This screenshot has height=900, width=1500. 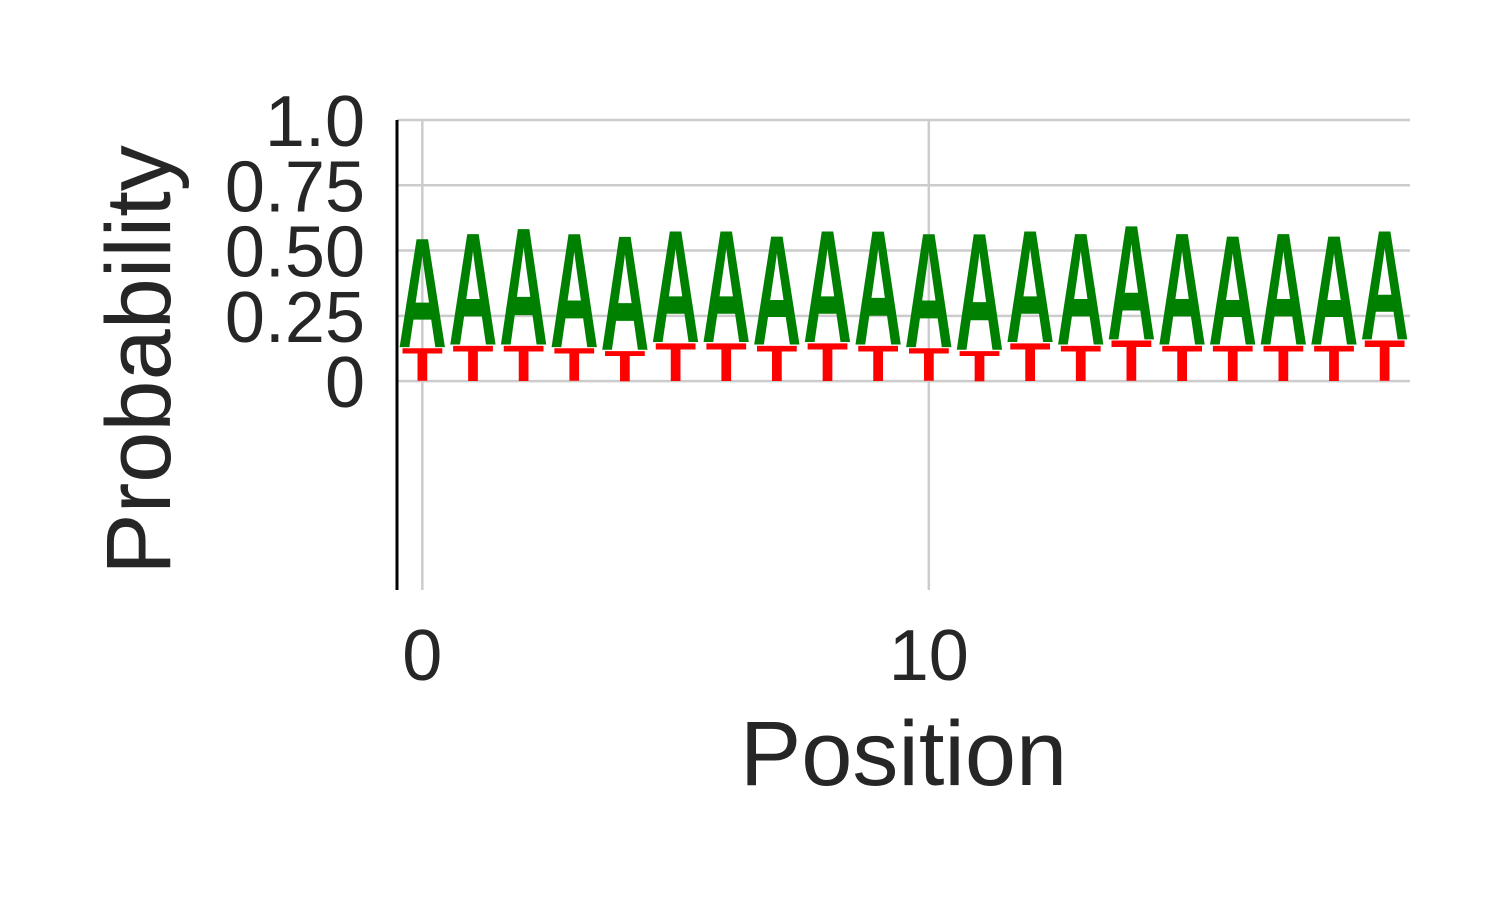 What do you see at coordinates (345, 383) in the screenshot?
I see `y-tick-label: 0` at bounding box center [345, 383].